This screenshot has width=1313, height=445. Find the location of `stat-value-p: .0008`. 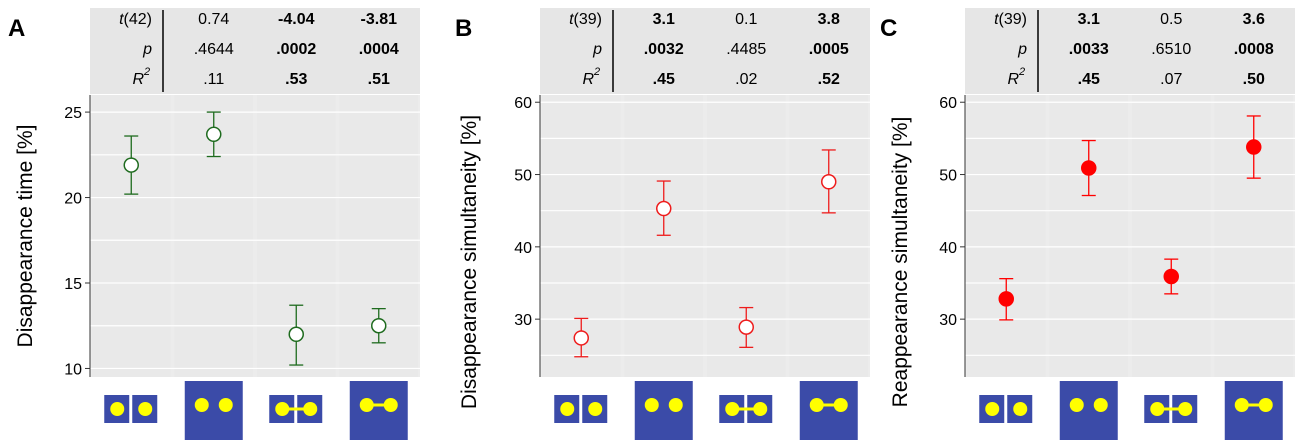

stat-value-p: .0008 is located at coordinates (1254, 49).